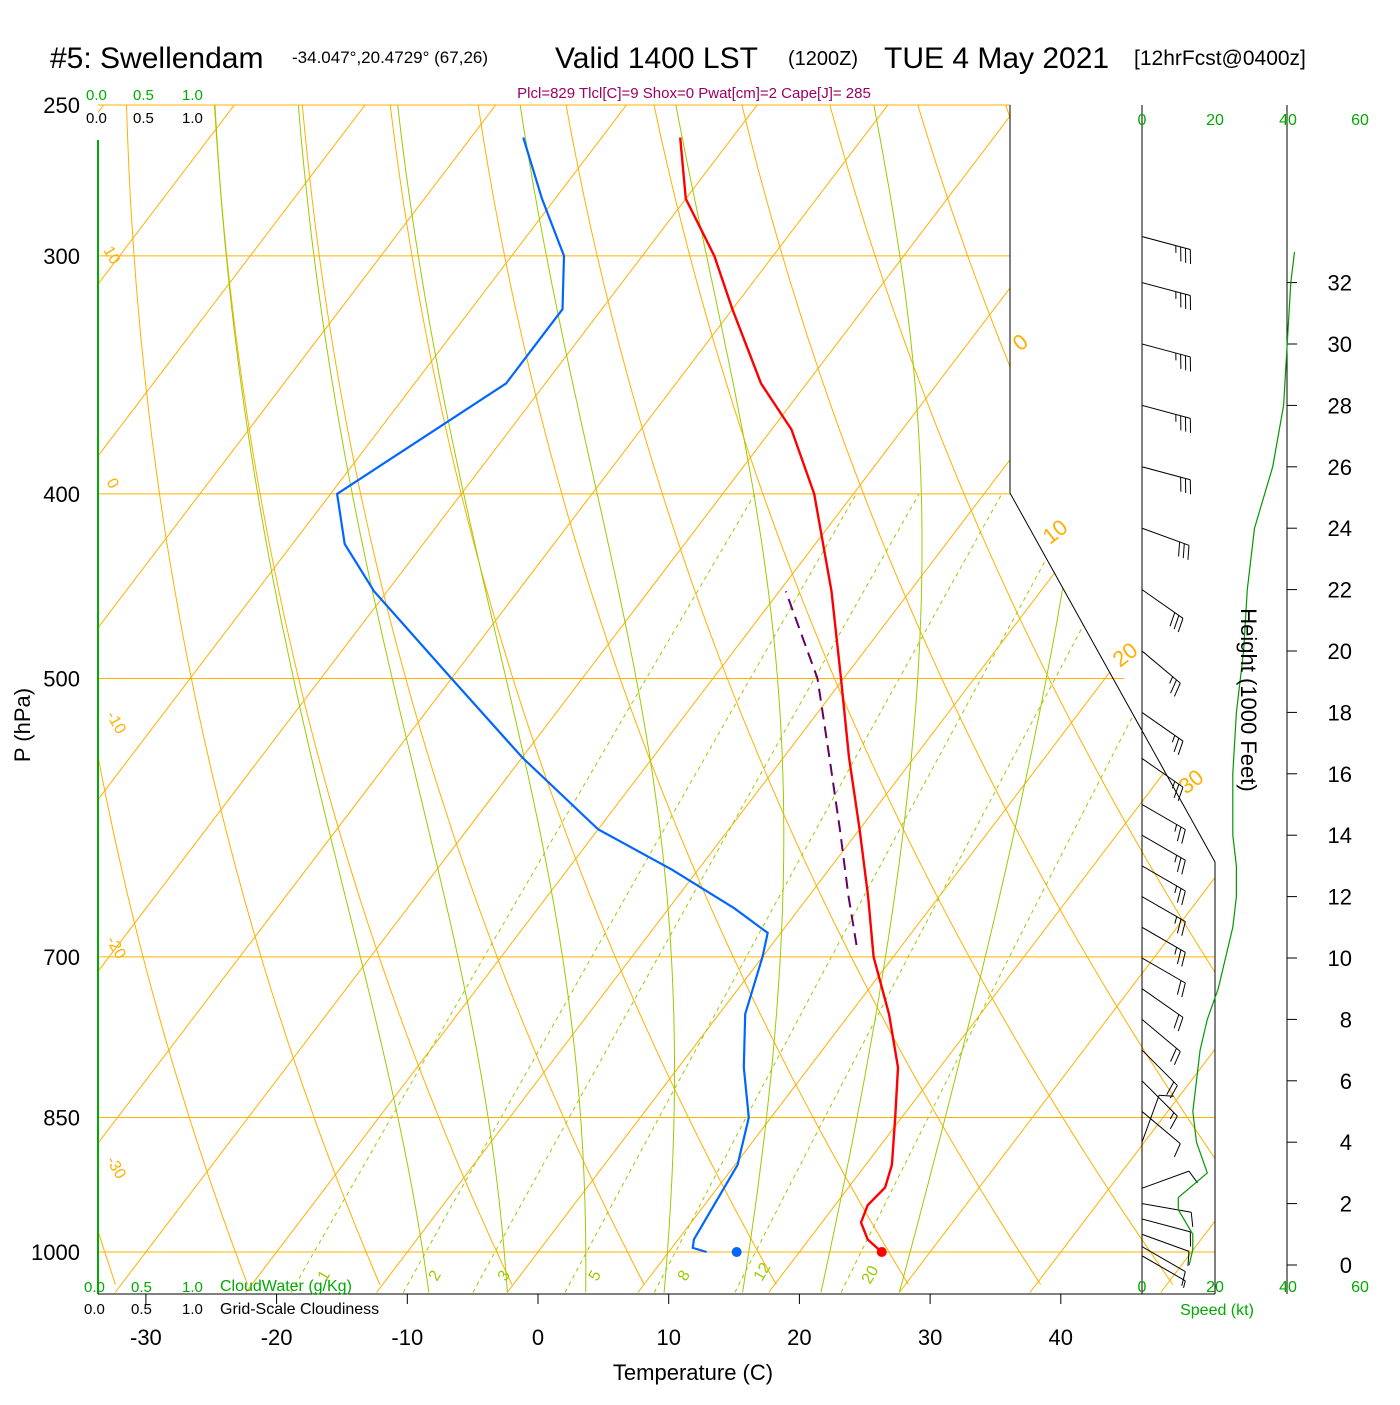 This screenshot has width=1400, height=1405. I want to click on height-tick-label: 10, so click(1340, 958).